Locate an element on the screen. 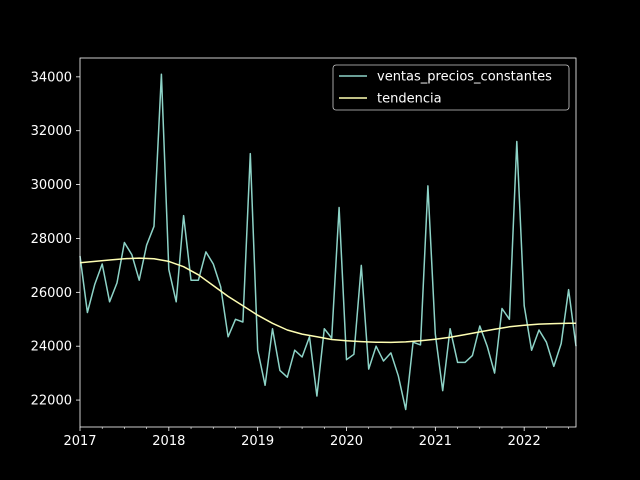 The image size is (640, 480). y-tick-label: 22000 is located at coordinates (51, 401).